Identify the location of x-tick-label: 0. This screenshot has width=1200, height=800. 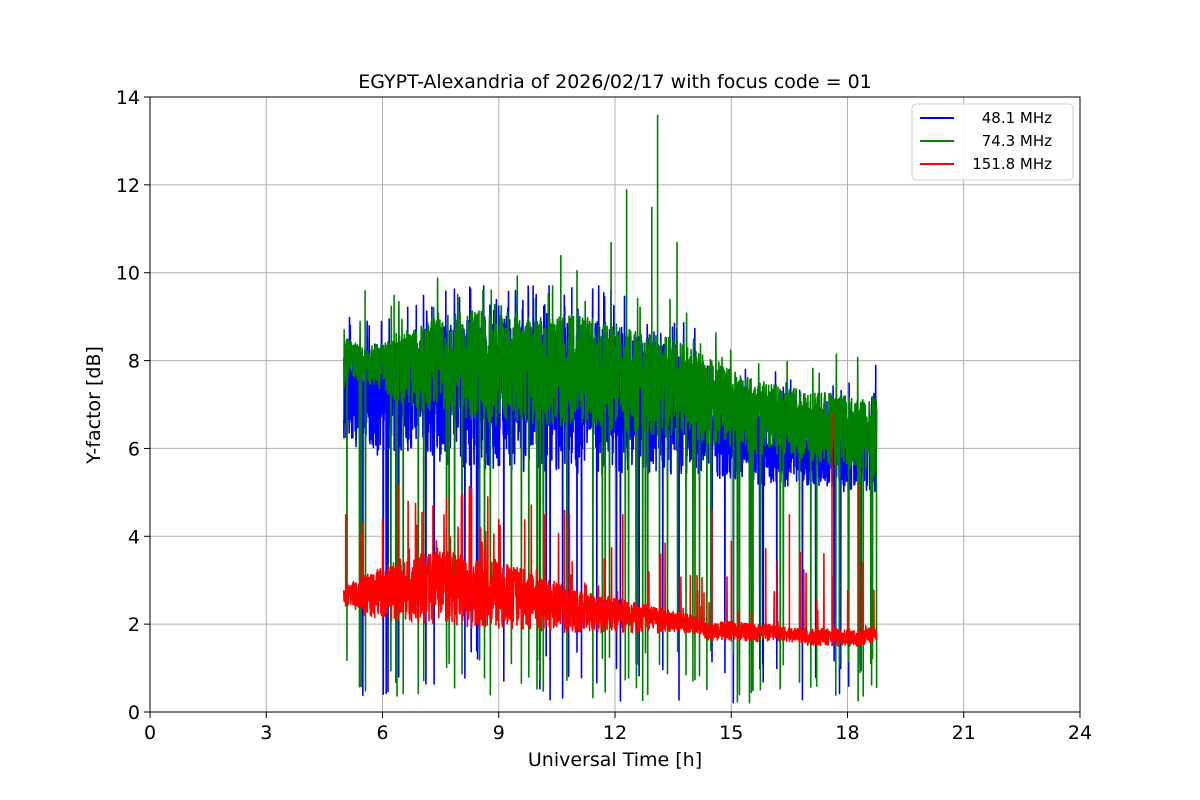
(150, 733).